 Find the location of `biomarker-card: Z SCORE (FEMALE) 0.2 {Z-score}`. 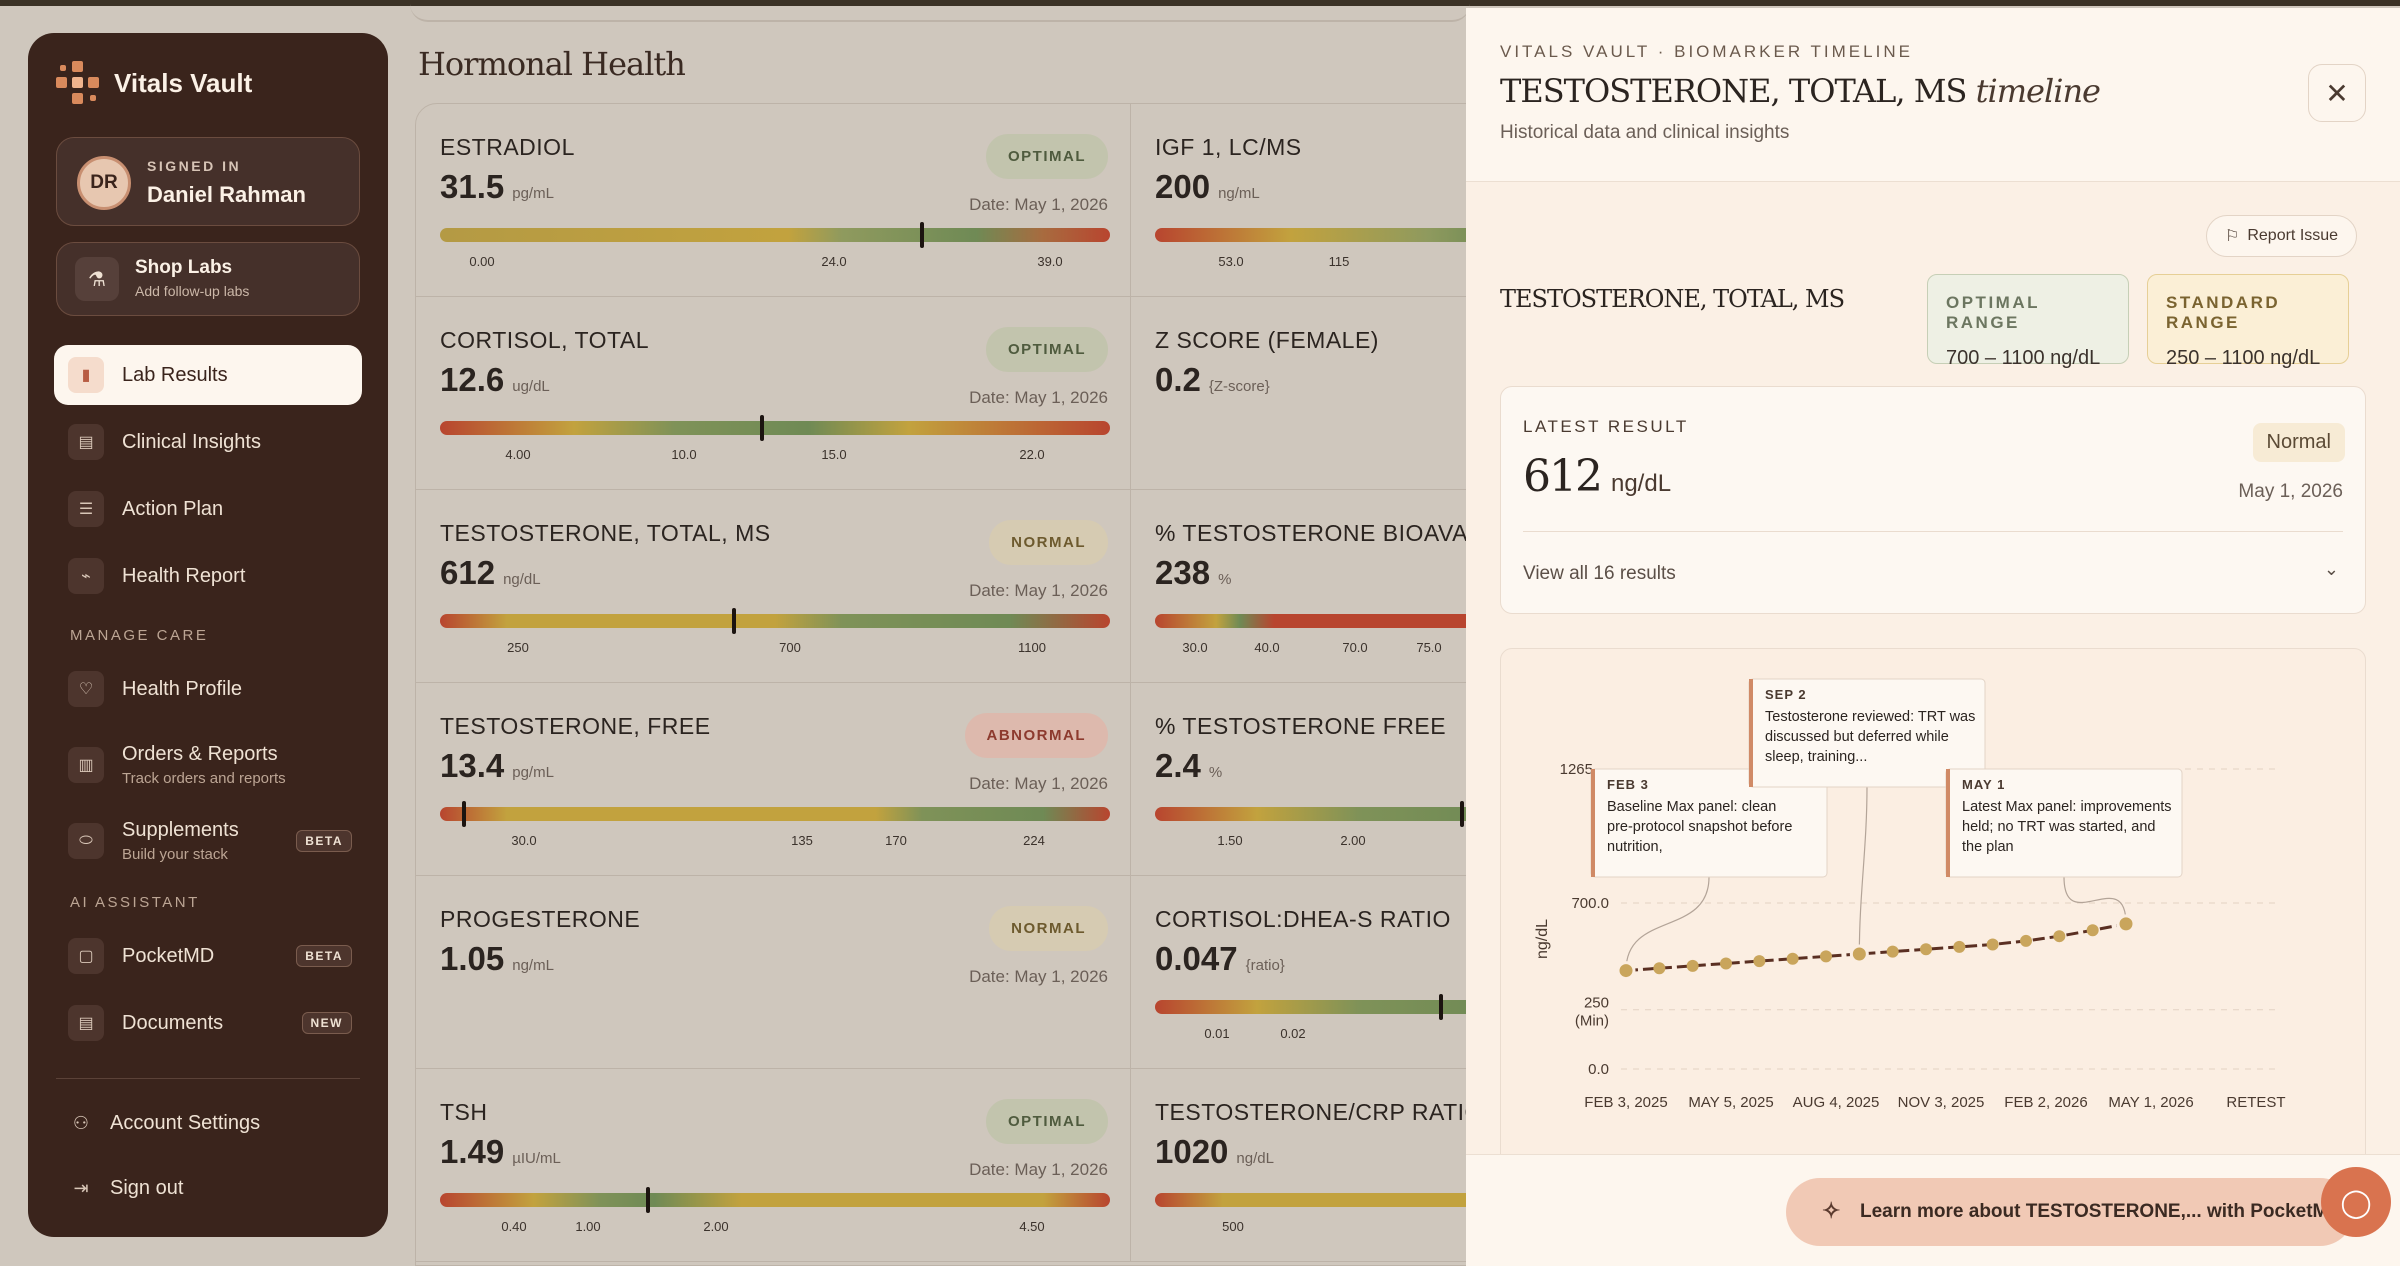

biomarker-card: Z SCORE (FEMALE) 0.2 {Z-score} is located at coordinates (1302, 393).